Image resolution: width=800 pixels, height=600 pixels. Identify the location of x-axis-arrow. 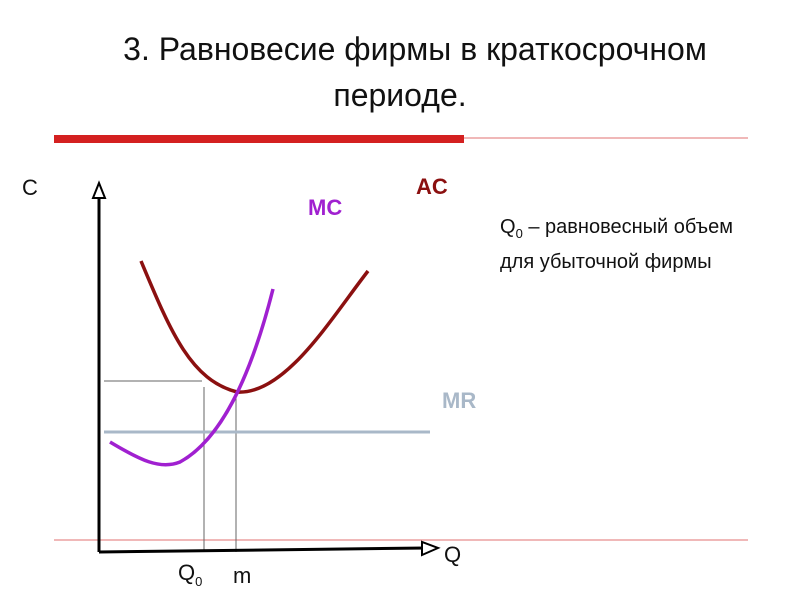
(431, 548).